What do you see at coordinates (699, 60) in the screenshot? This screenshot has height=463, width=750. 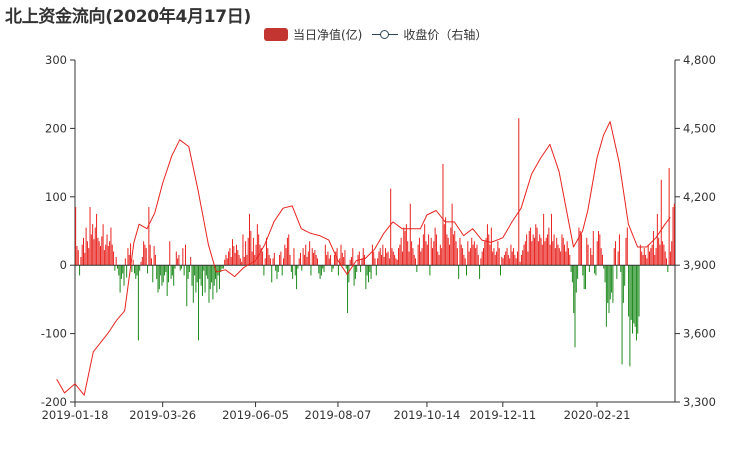 I see `right-y-tick-label: 4,800` at bounding box center [699, 60].